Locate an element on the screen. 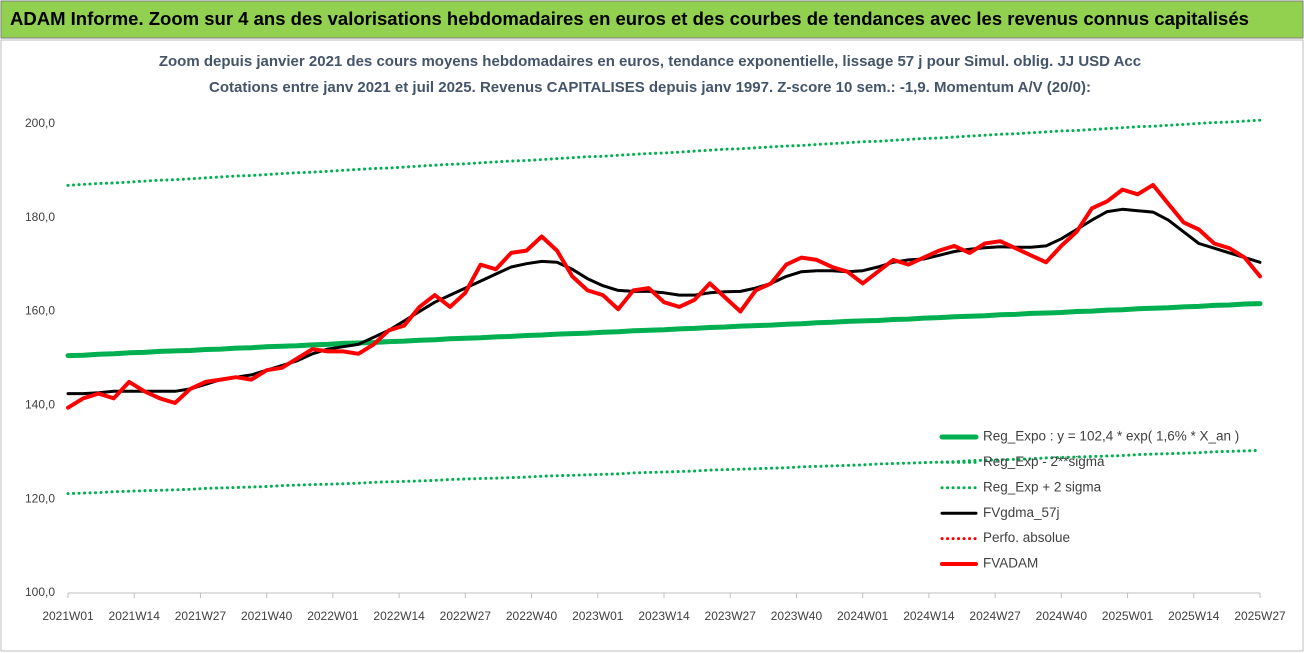 The image size is (1304, 653). x-tick-label: 2025W01 is located at coordinates (1128, 616).